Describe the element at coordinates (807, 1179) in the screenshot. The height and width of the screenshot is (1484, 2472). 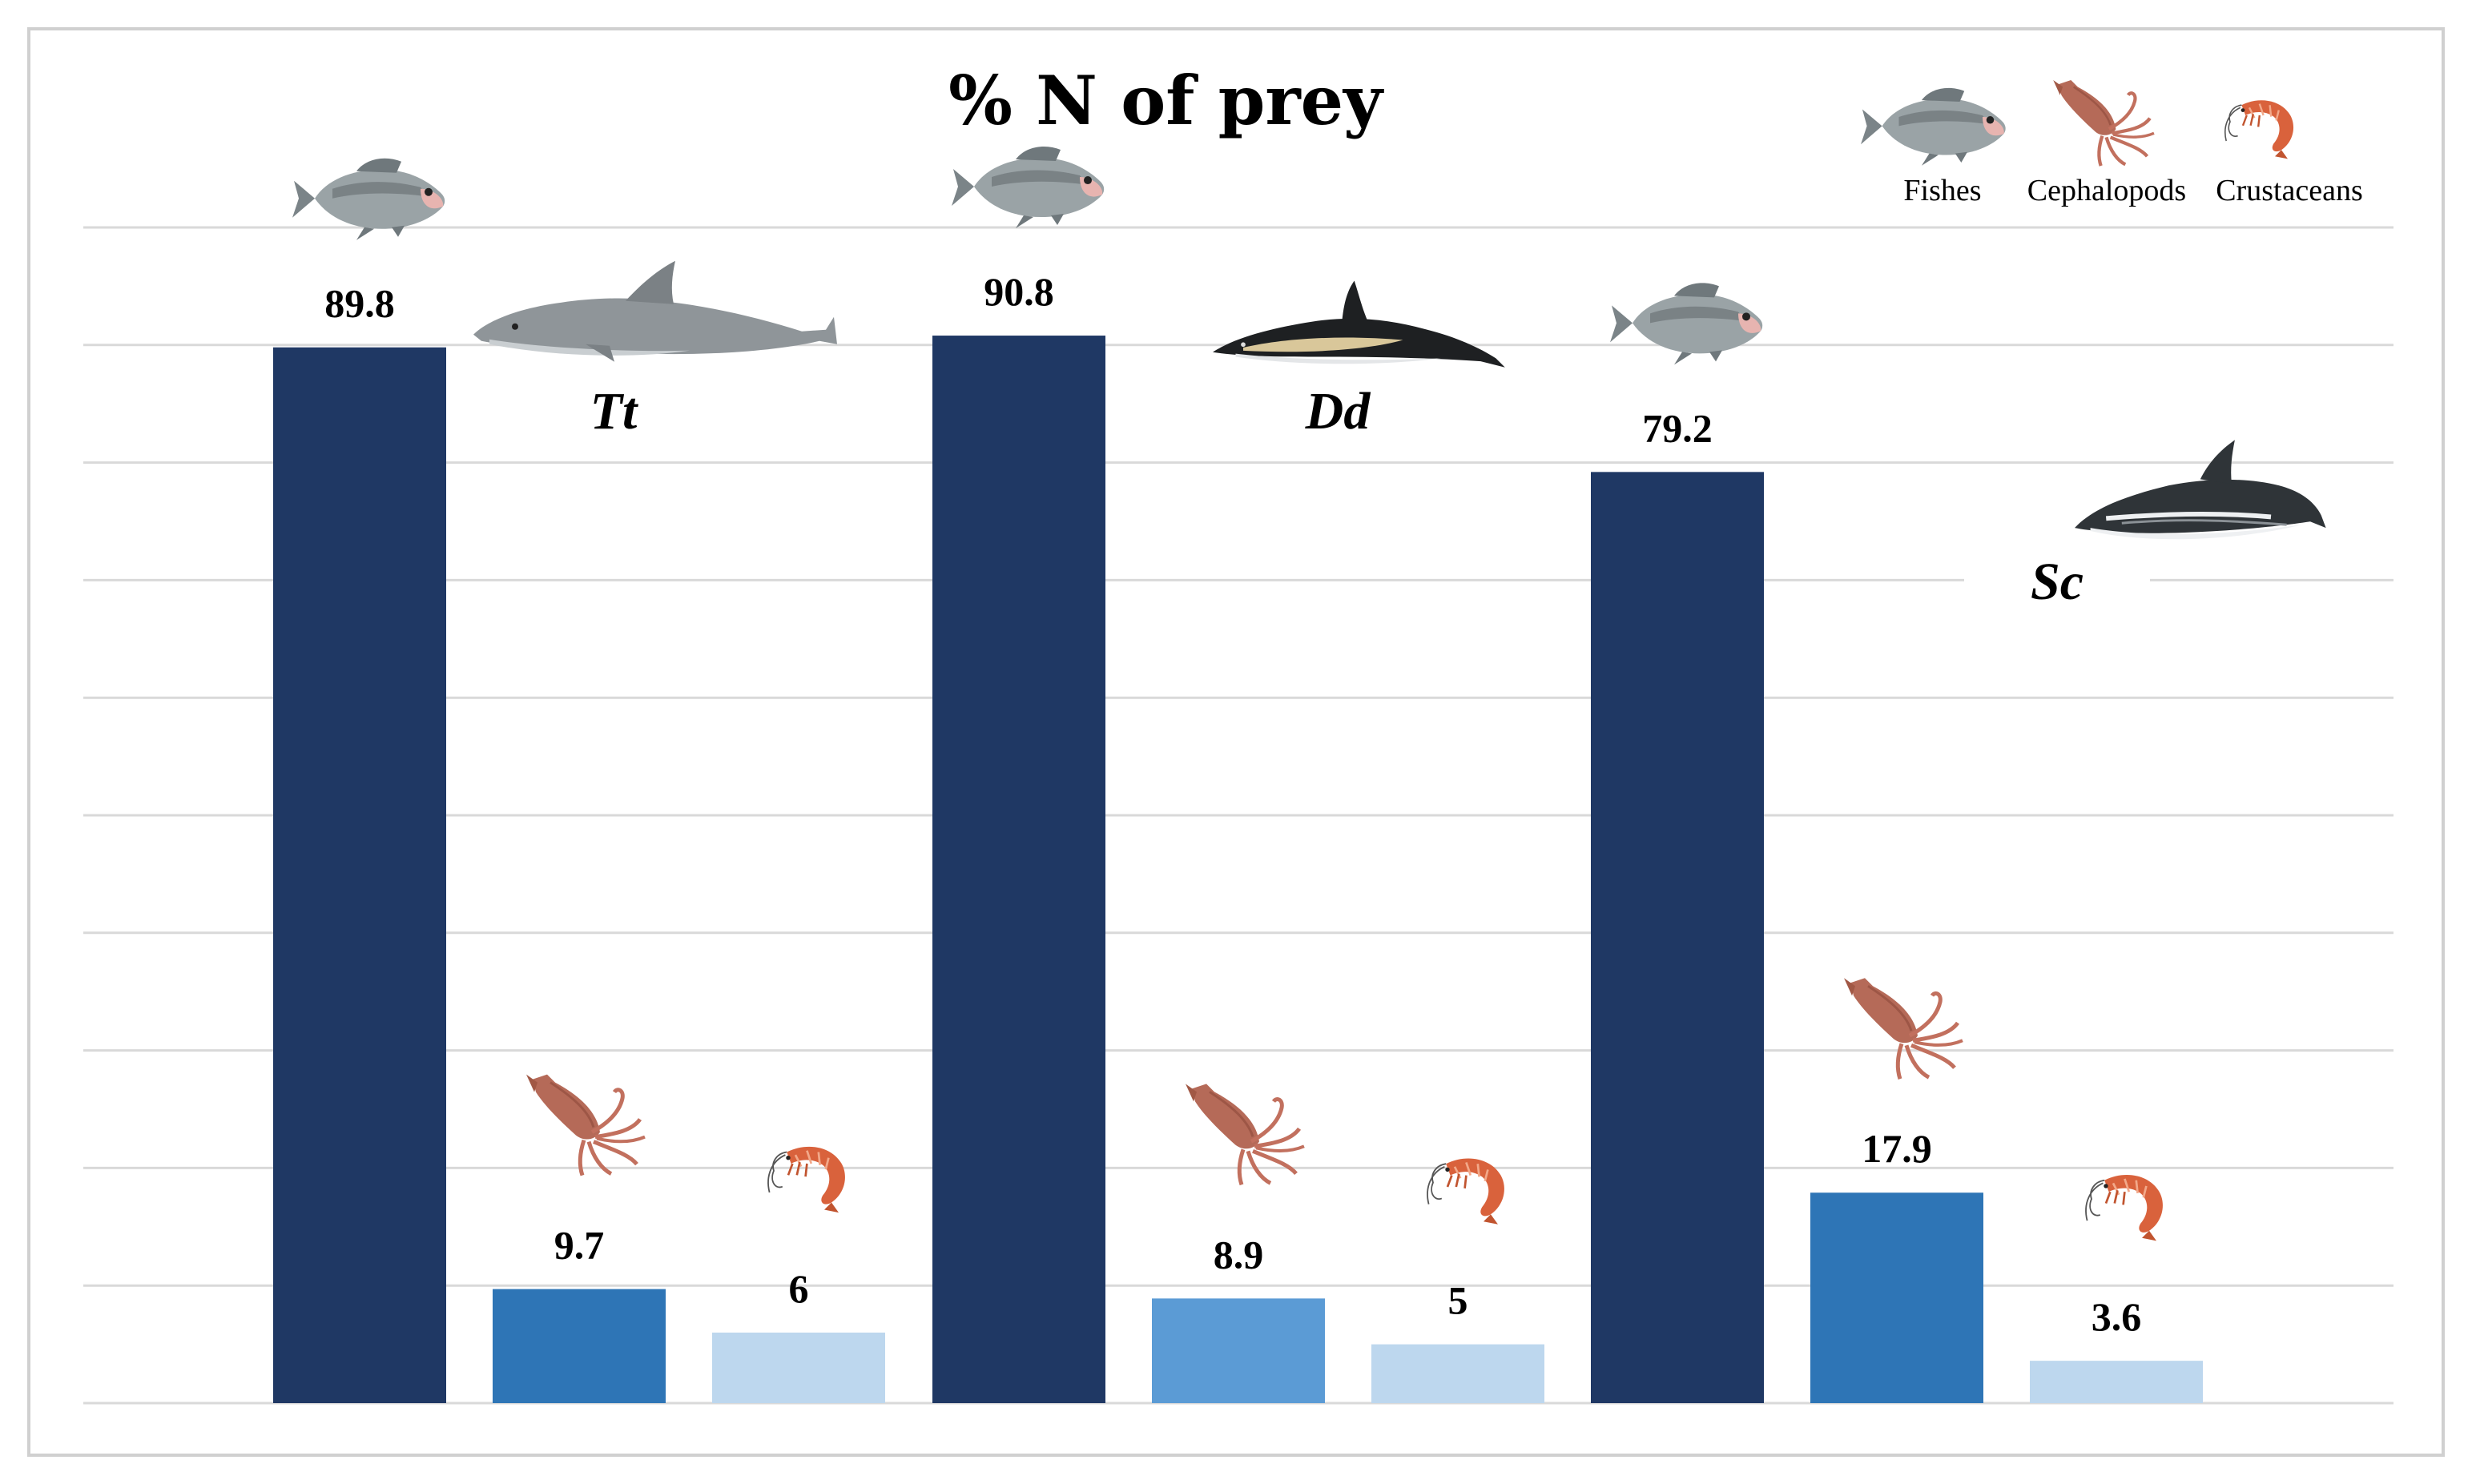
I see `shrimp-icon-Tt` at that location.